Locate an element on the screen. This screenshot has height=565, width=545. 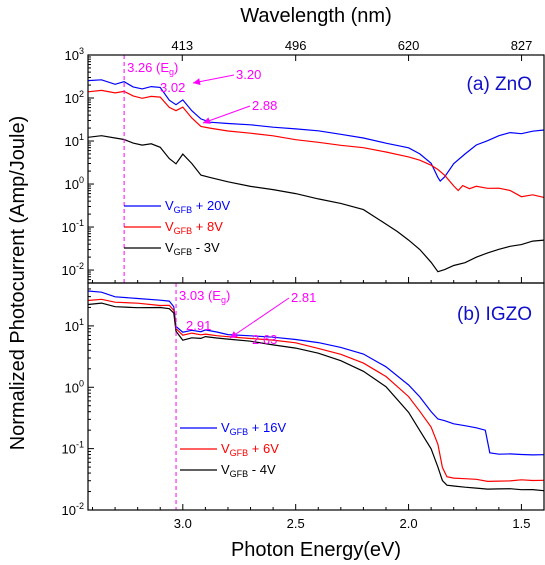
bandgap-label: 3.03 (Eg) is located at coordinates (204, 296).